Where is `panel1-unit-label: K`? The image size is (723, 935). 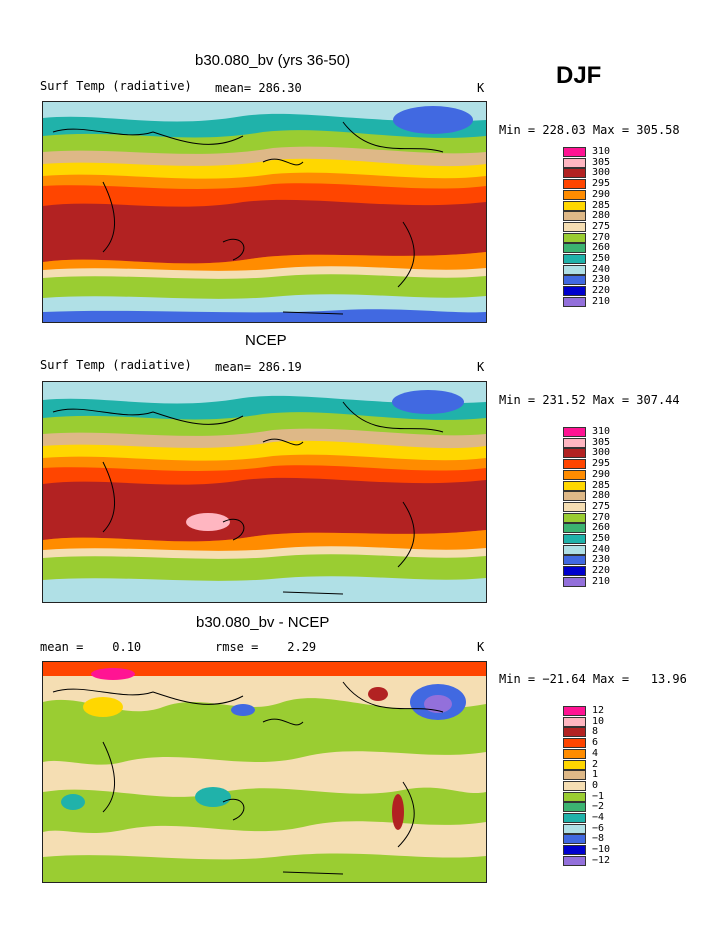 panel1-unit-label: K is located at coordinates (481, 88).